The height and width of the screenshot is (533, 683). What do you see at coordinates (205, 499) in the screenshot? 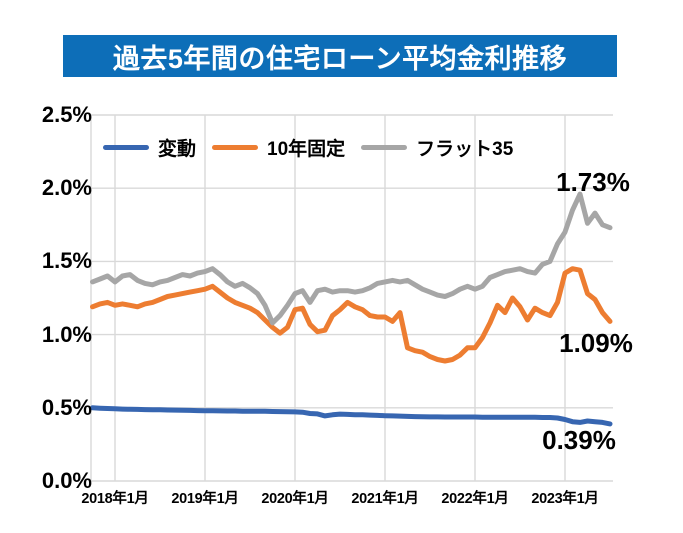
I see `x-tick-label: 2019年1月` at bounding box center [205, 499].